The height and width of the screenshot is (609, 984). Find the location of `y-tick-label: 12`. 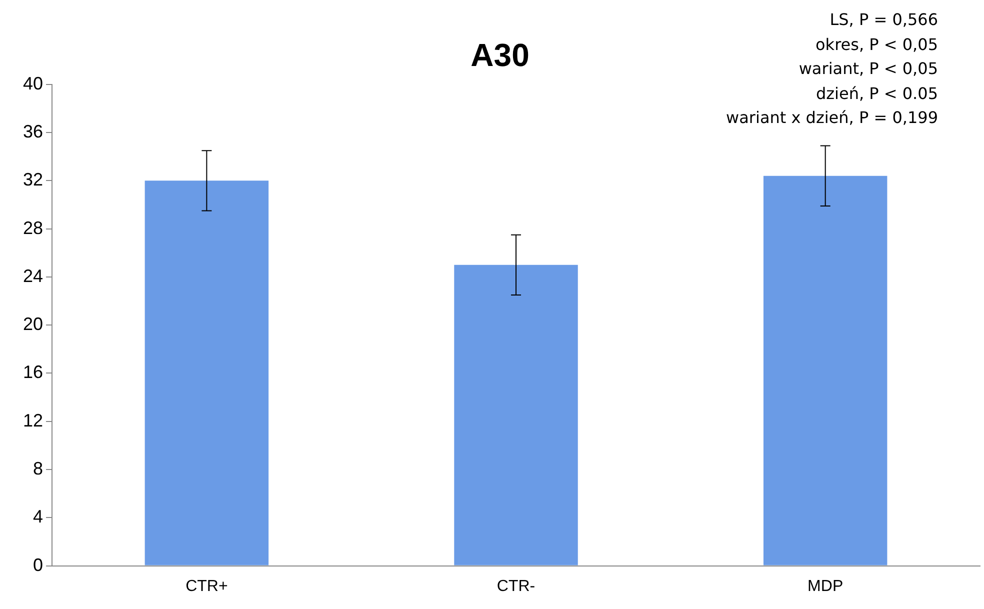

y-tick-label: 12 is located at coordinates (33, 420).